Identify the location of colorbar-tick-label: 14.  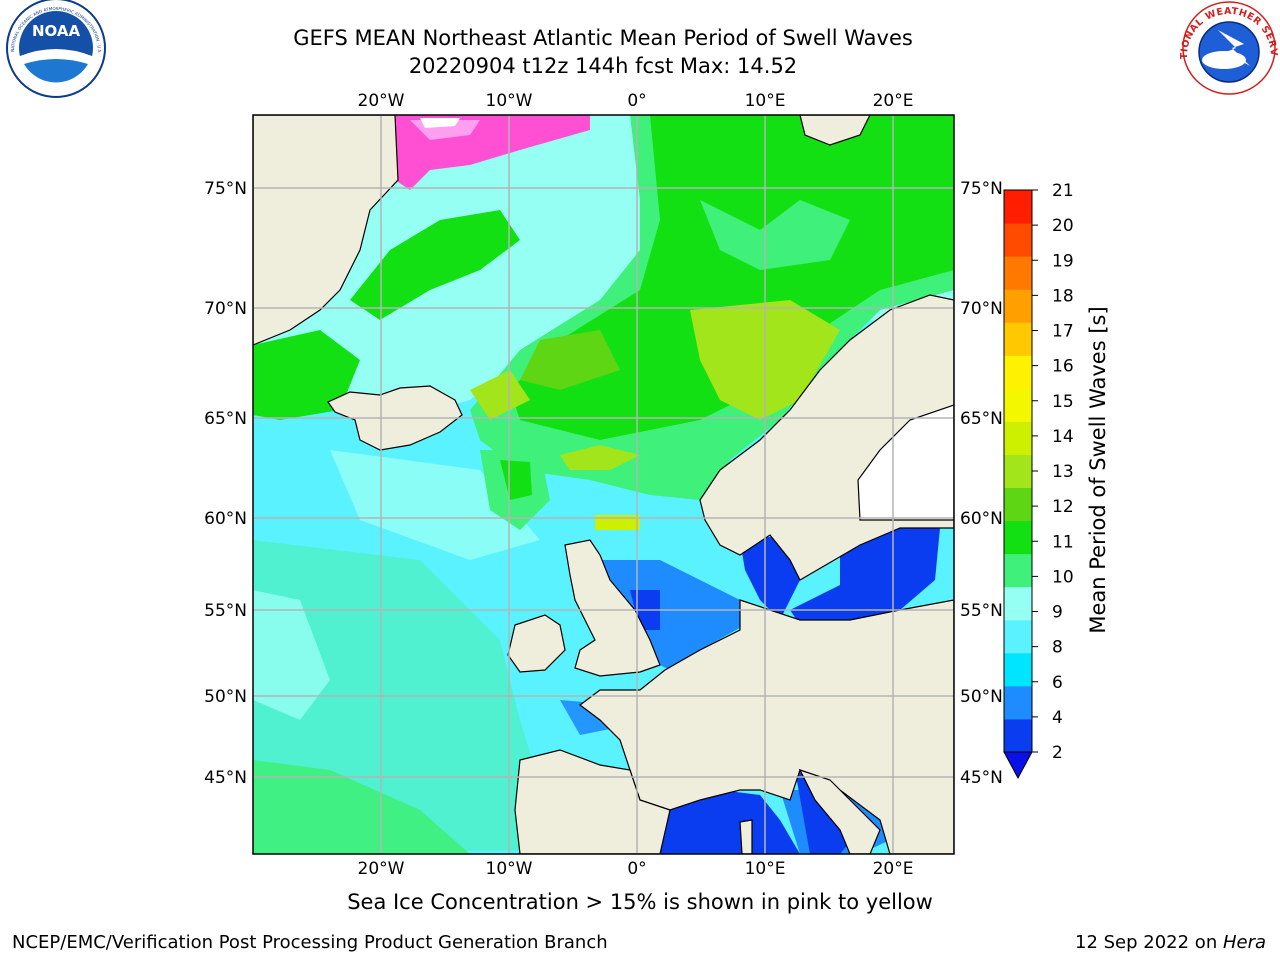
(1063, 437).